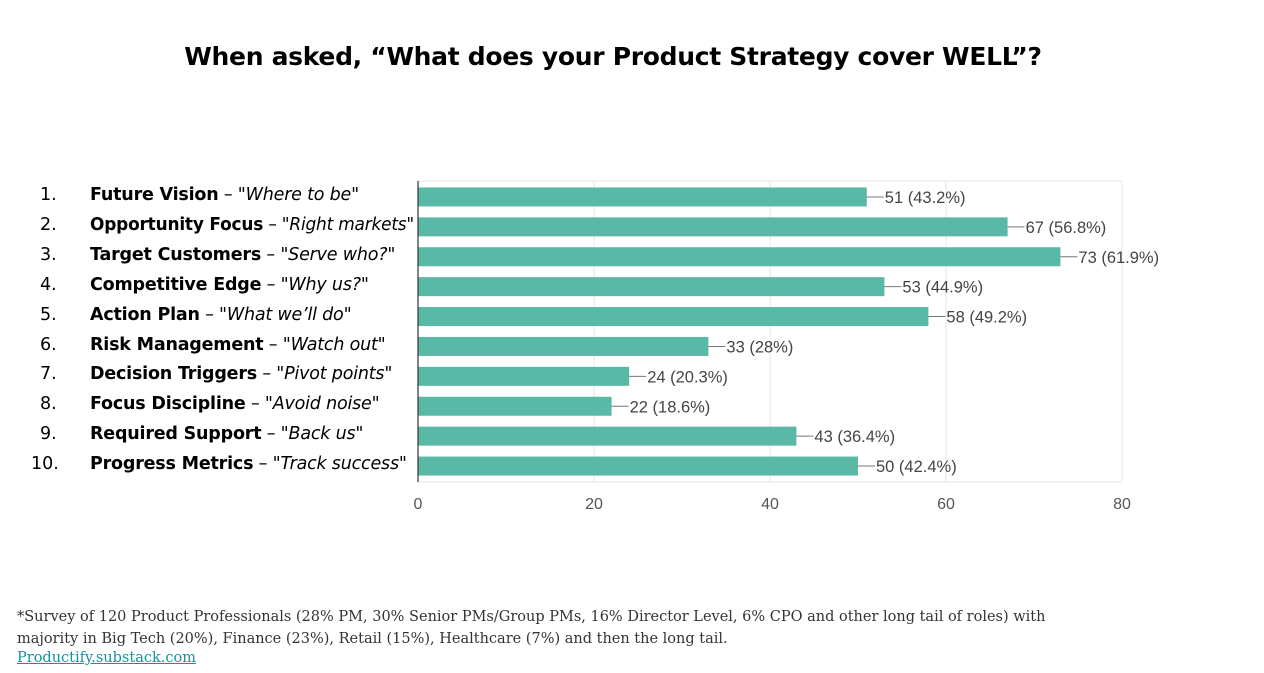 The image size is (1264, 673). What do you see at coordinates (1118, 258) in the screenshot?
I see `data-label: 73 (61.9%)` at bounding box center [1118, 258].